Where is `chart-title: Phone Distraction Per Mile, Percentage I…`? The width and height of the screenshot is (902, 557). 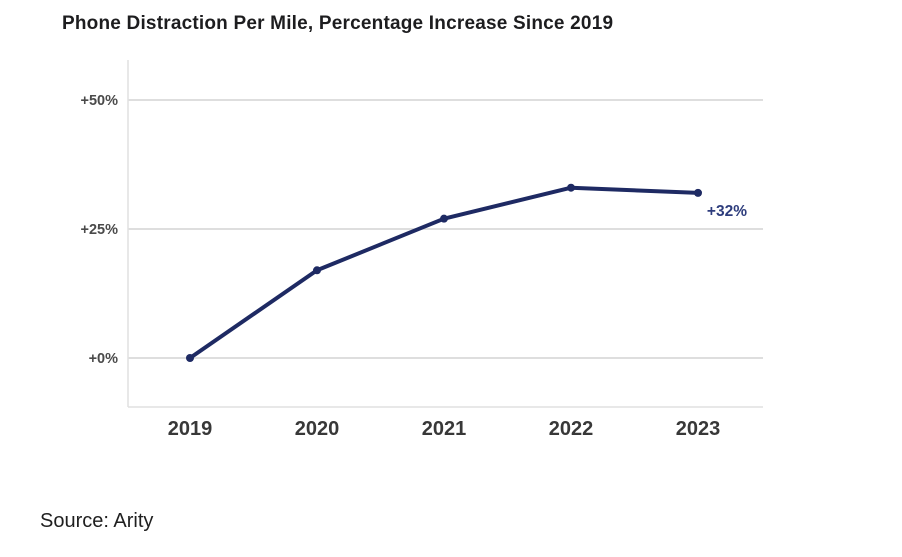
chart-title: Phone Distraction Per Mile, Percentage I… is located at coordinates (338, 23).